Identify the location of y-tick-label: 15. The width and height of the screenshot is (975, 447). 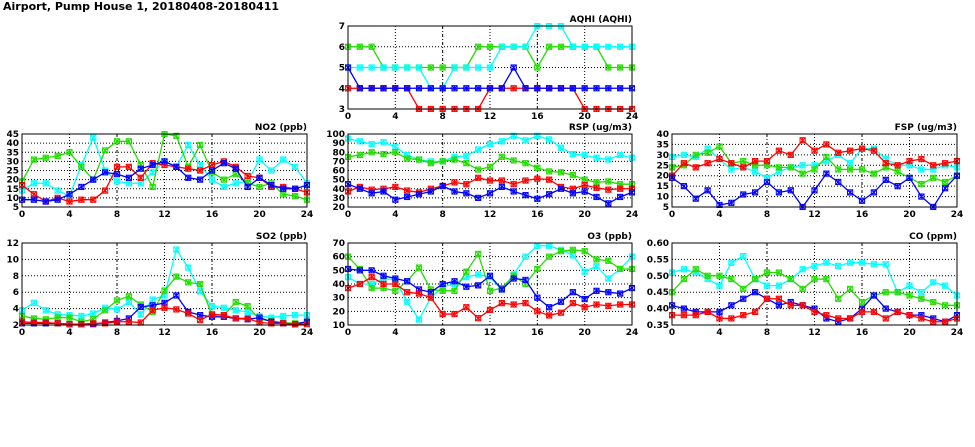
(662, 187).